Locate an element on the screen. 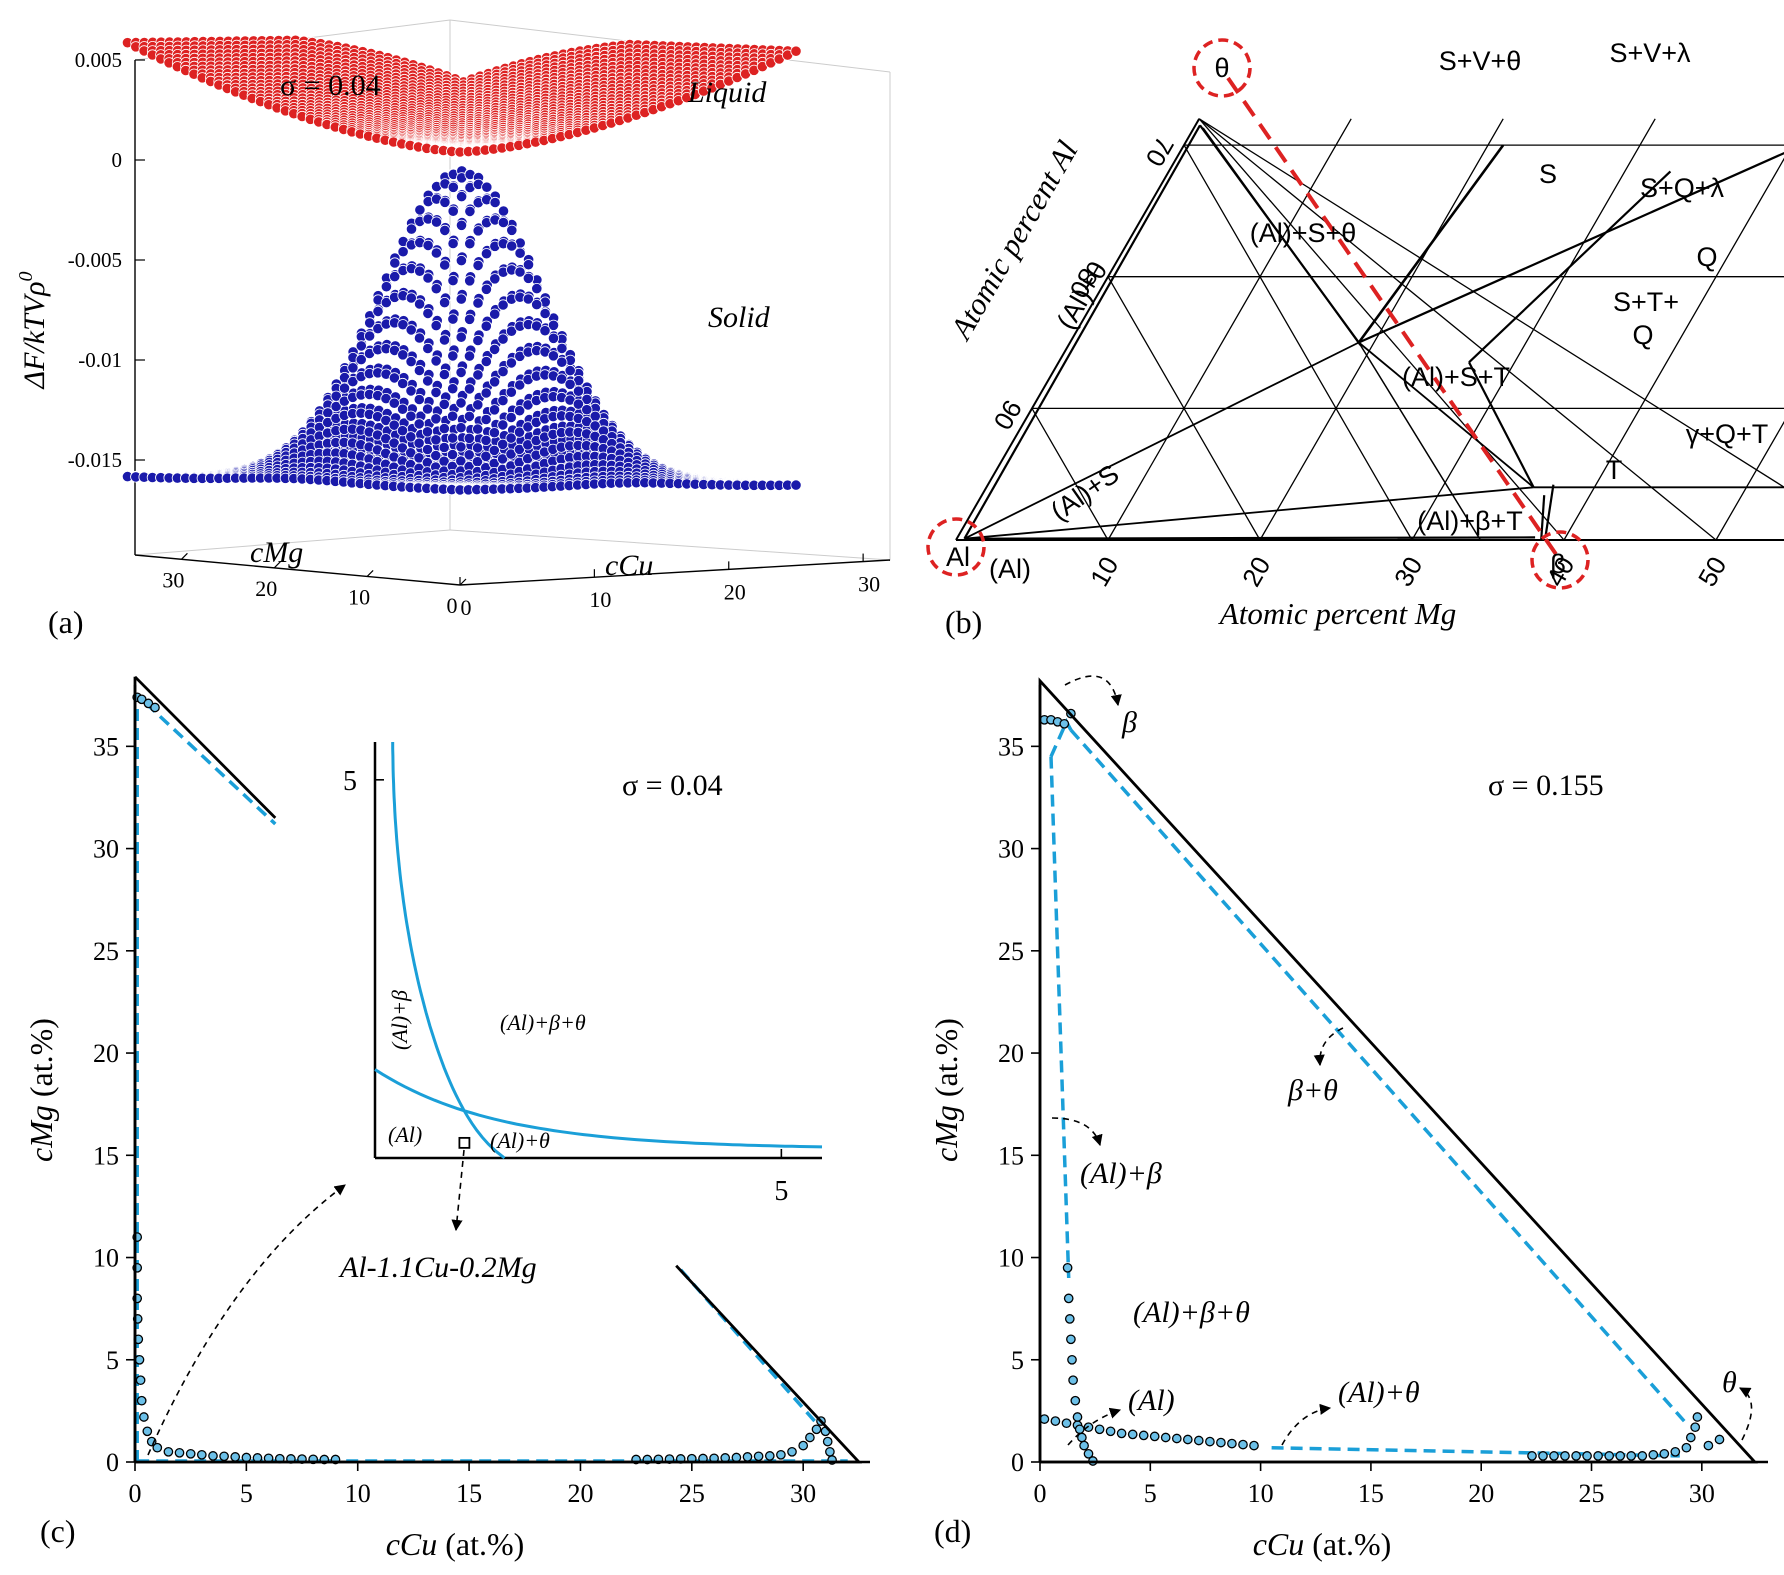 This screenshot has width=1784, height=1575. phase-region-label: S+T+ is located at coordinates (1646, 302).